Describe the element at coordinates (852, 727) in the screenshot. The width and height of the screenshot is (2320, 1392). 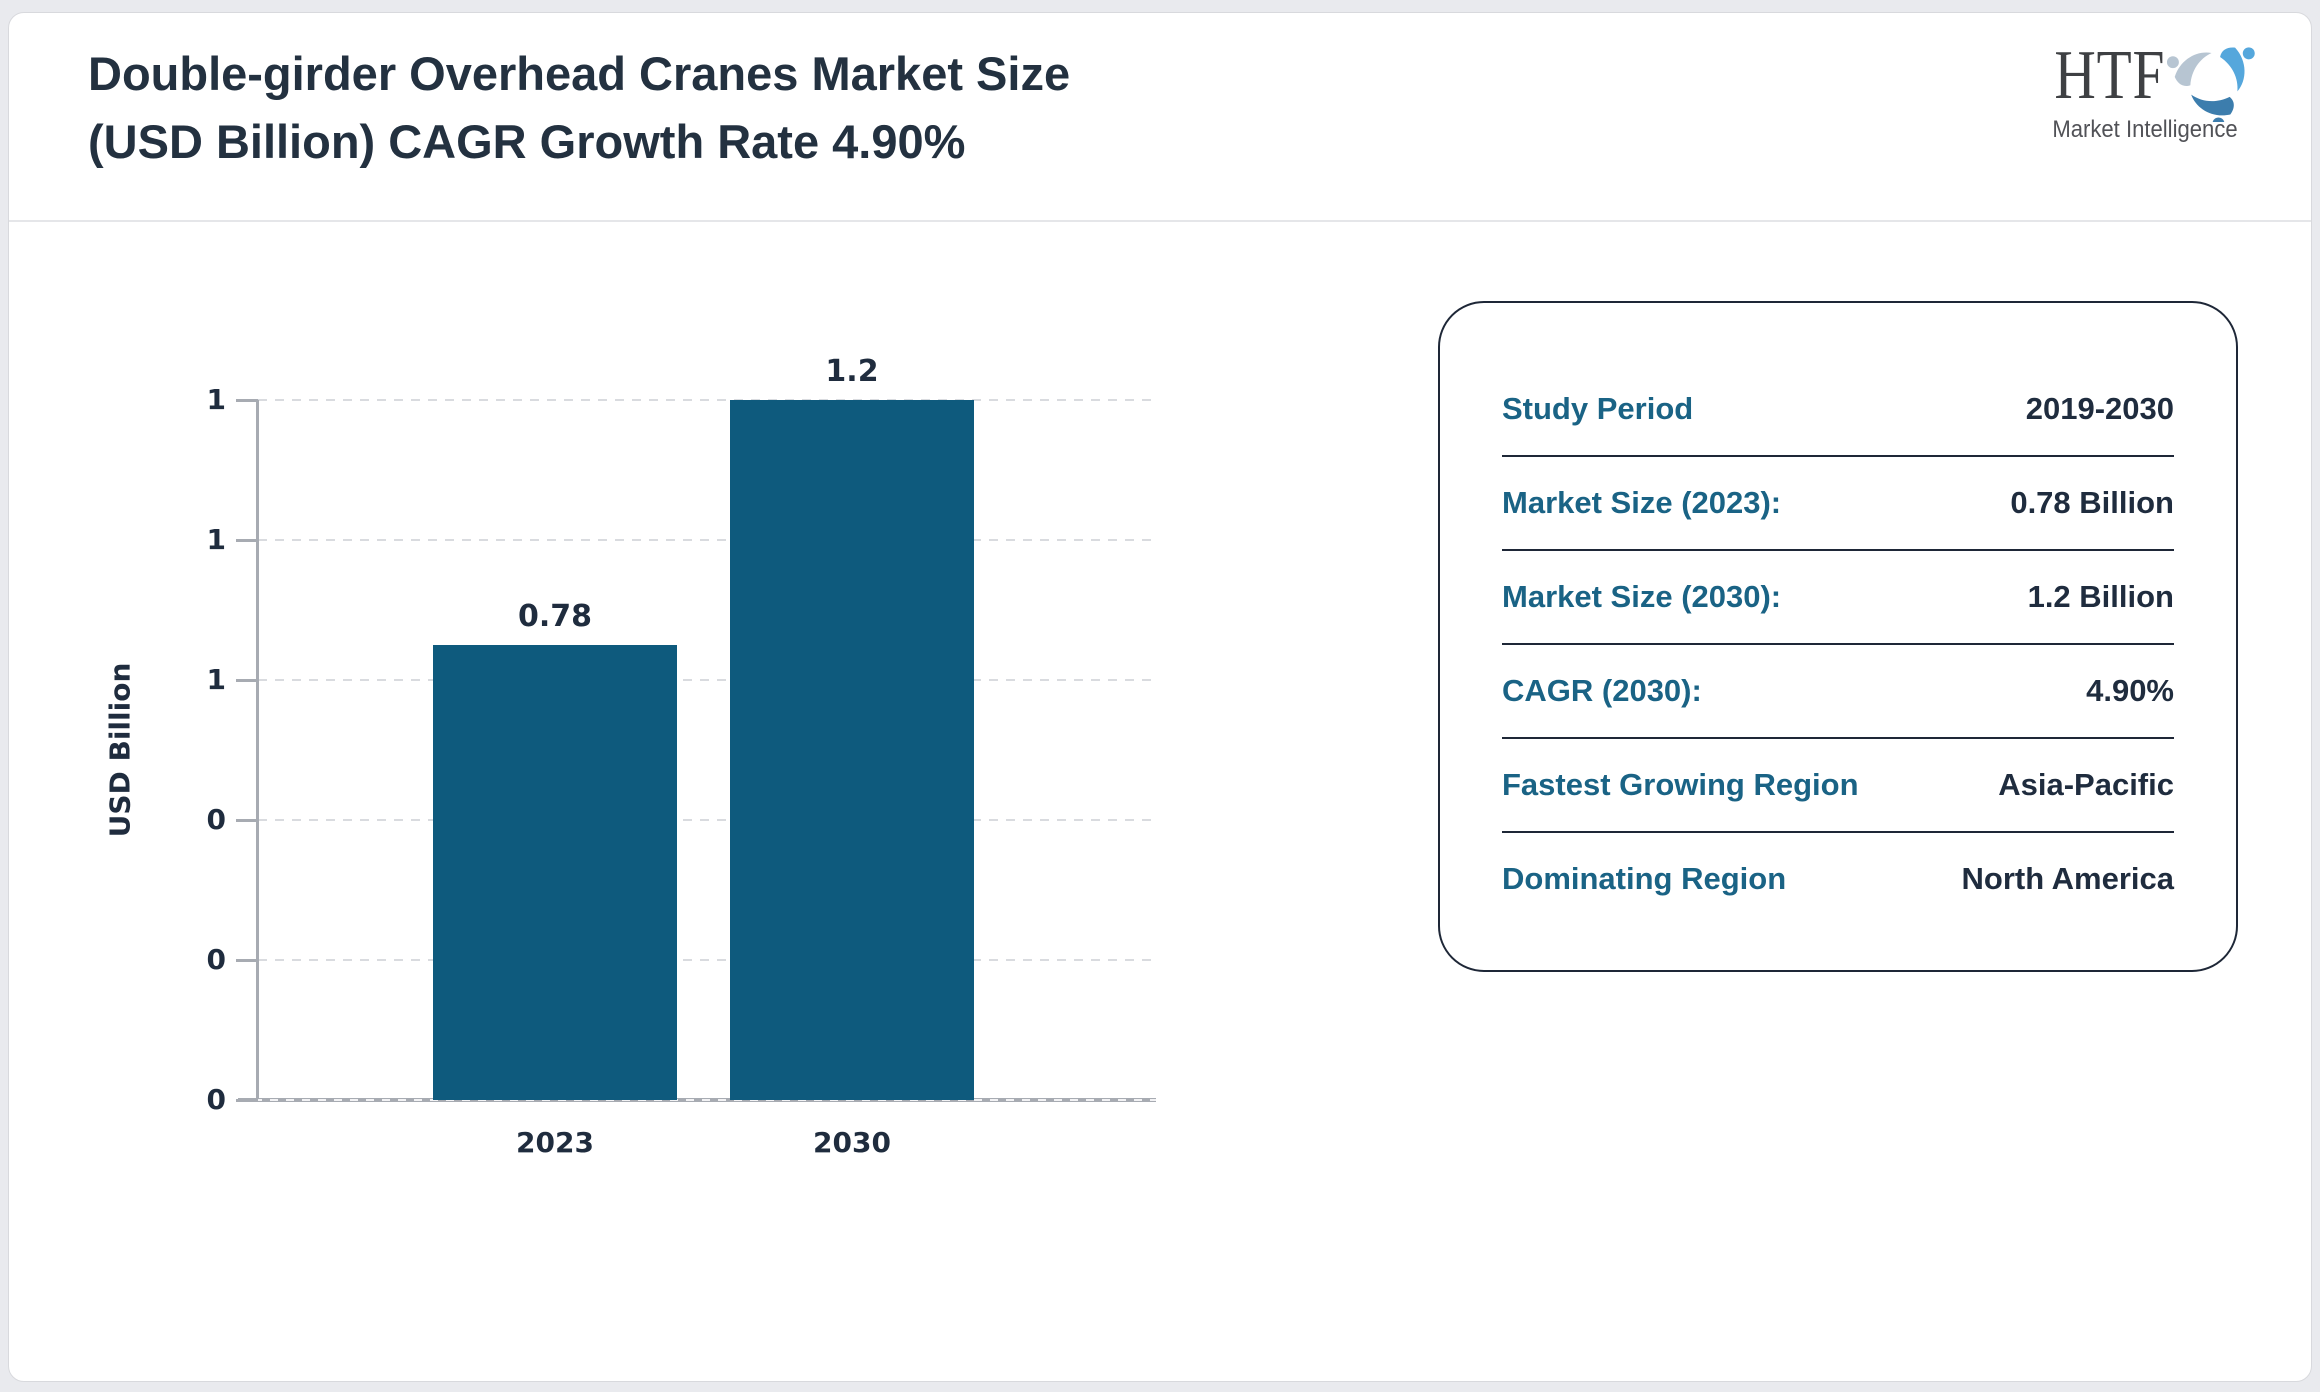
I see `bar-2030: 1.2` at that location.